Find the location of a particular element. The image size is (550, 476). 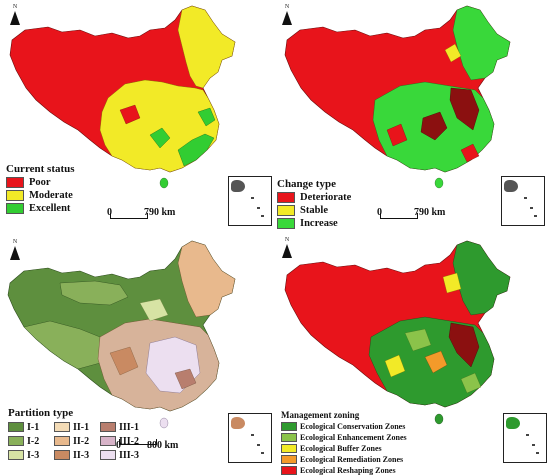

legend-label: II-3 is located at coordinates (81, 455).